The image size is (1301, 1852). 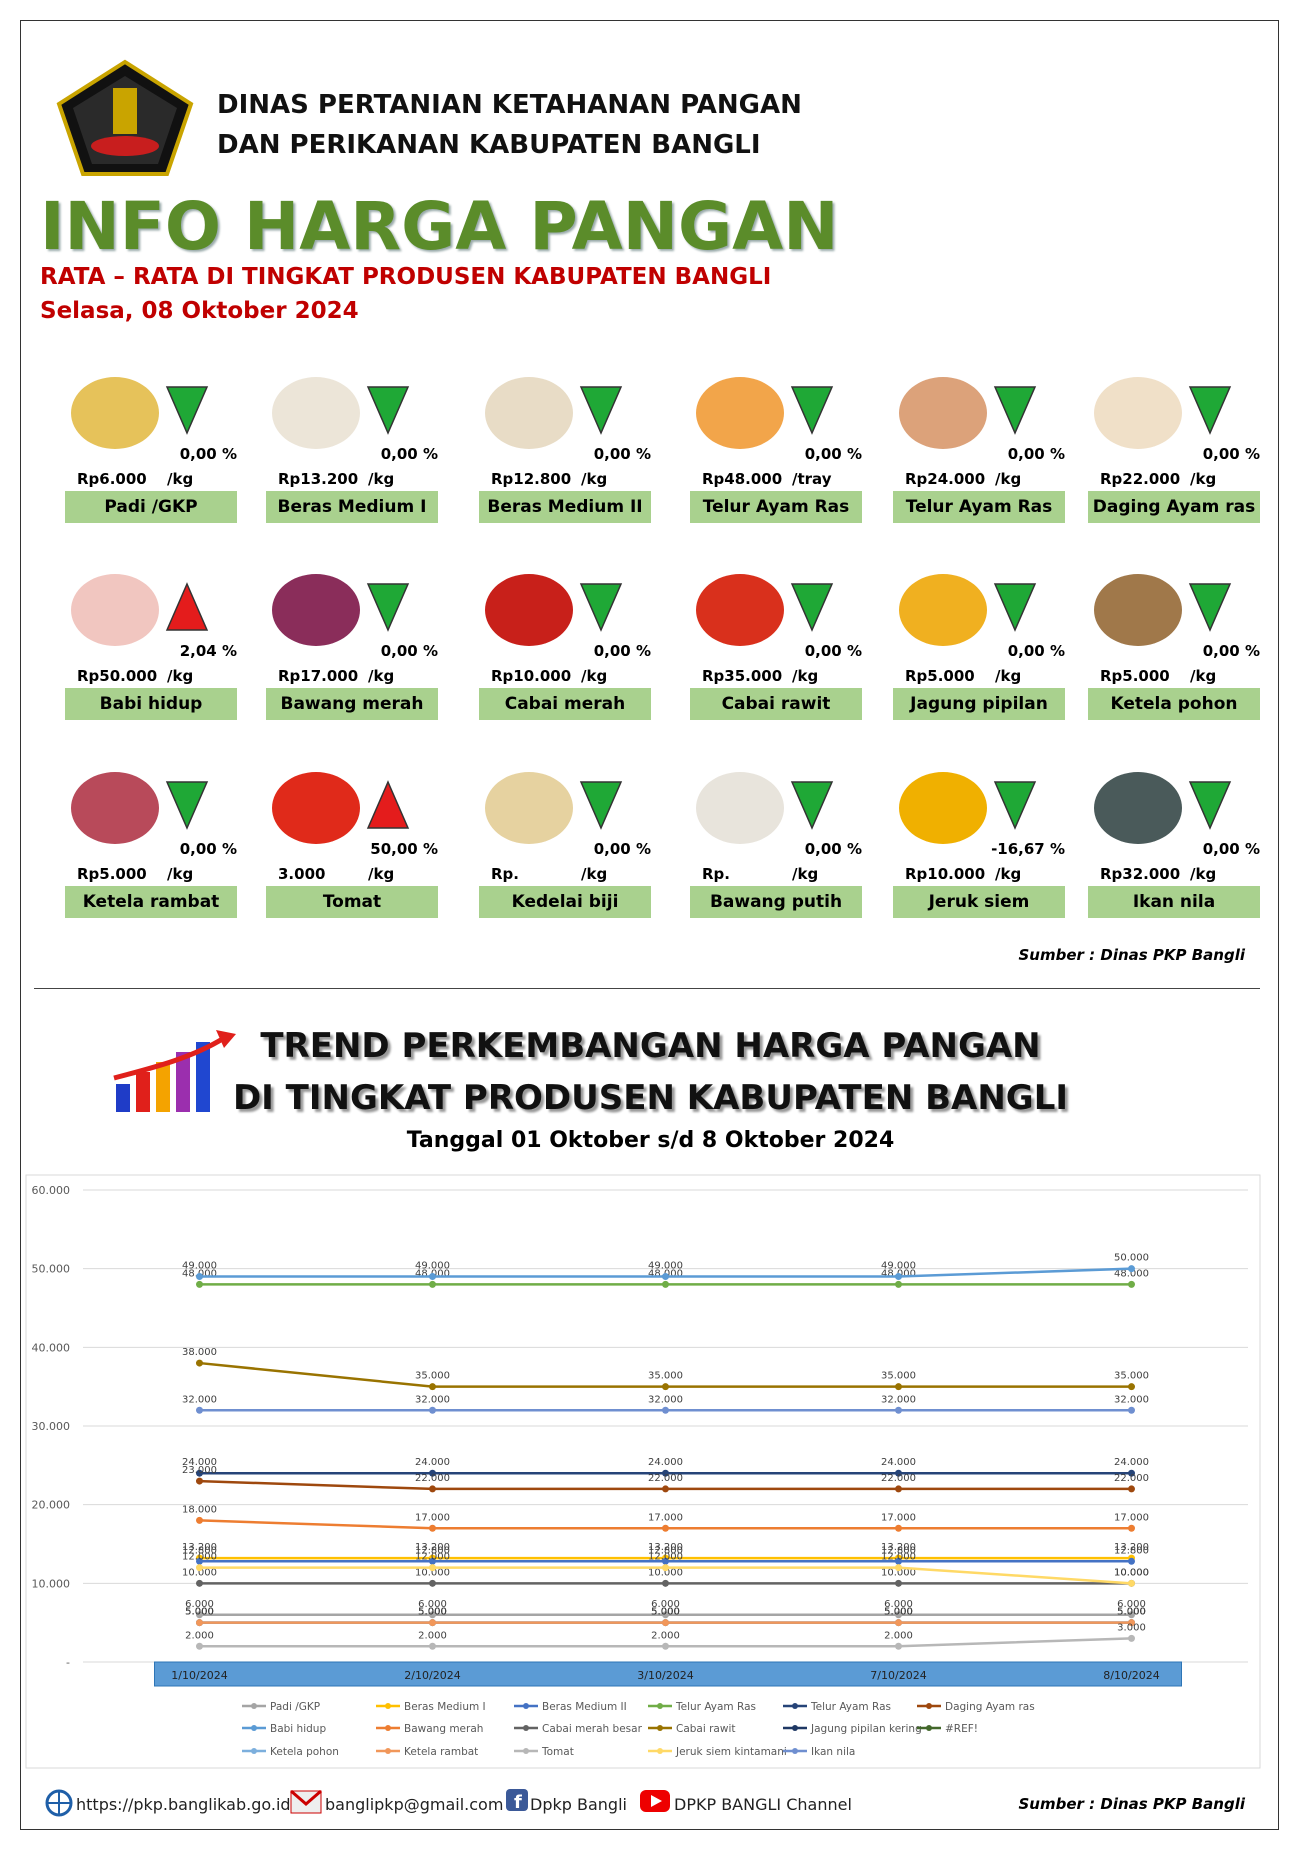 I want to click on email: banglipkp@gmail.com, so click(x=414, y=1804).